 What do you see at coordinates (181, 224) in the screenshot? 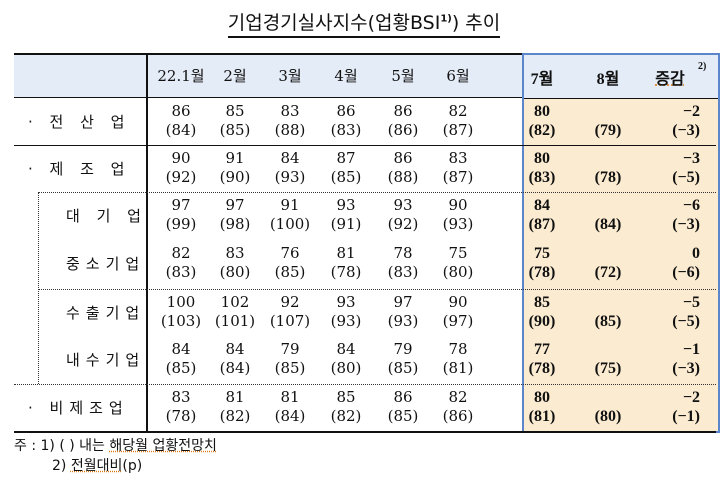
I see `forecast-cell: (99)` at bounding box center [181, 224].